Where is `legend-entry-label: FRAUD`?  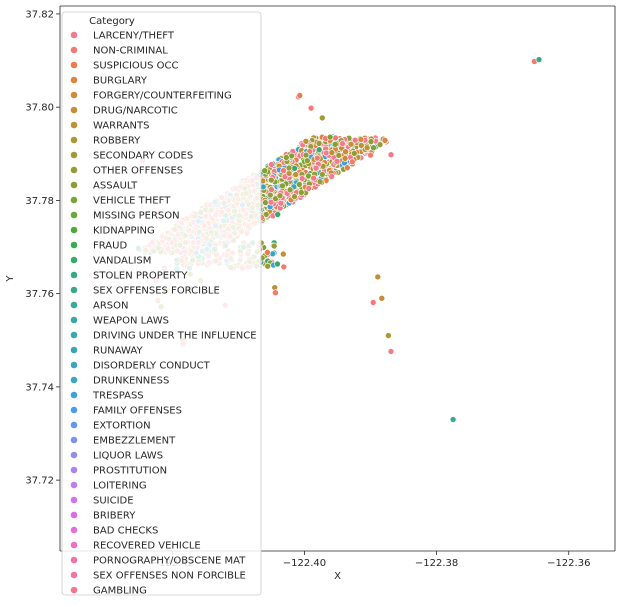
legend-entry-label: FRAUD is located at coordinates (110, 246).